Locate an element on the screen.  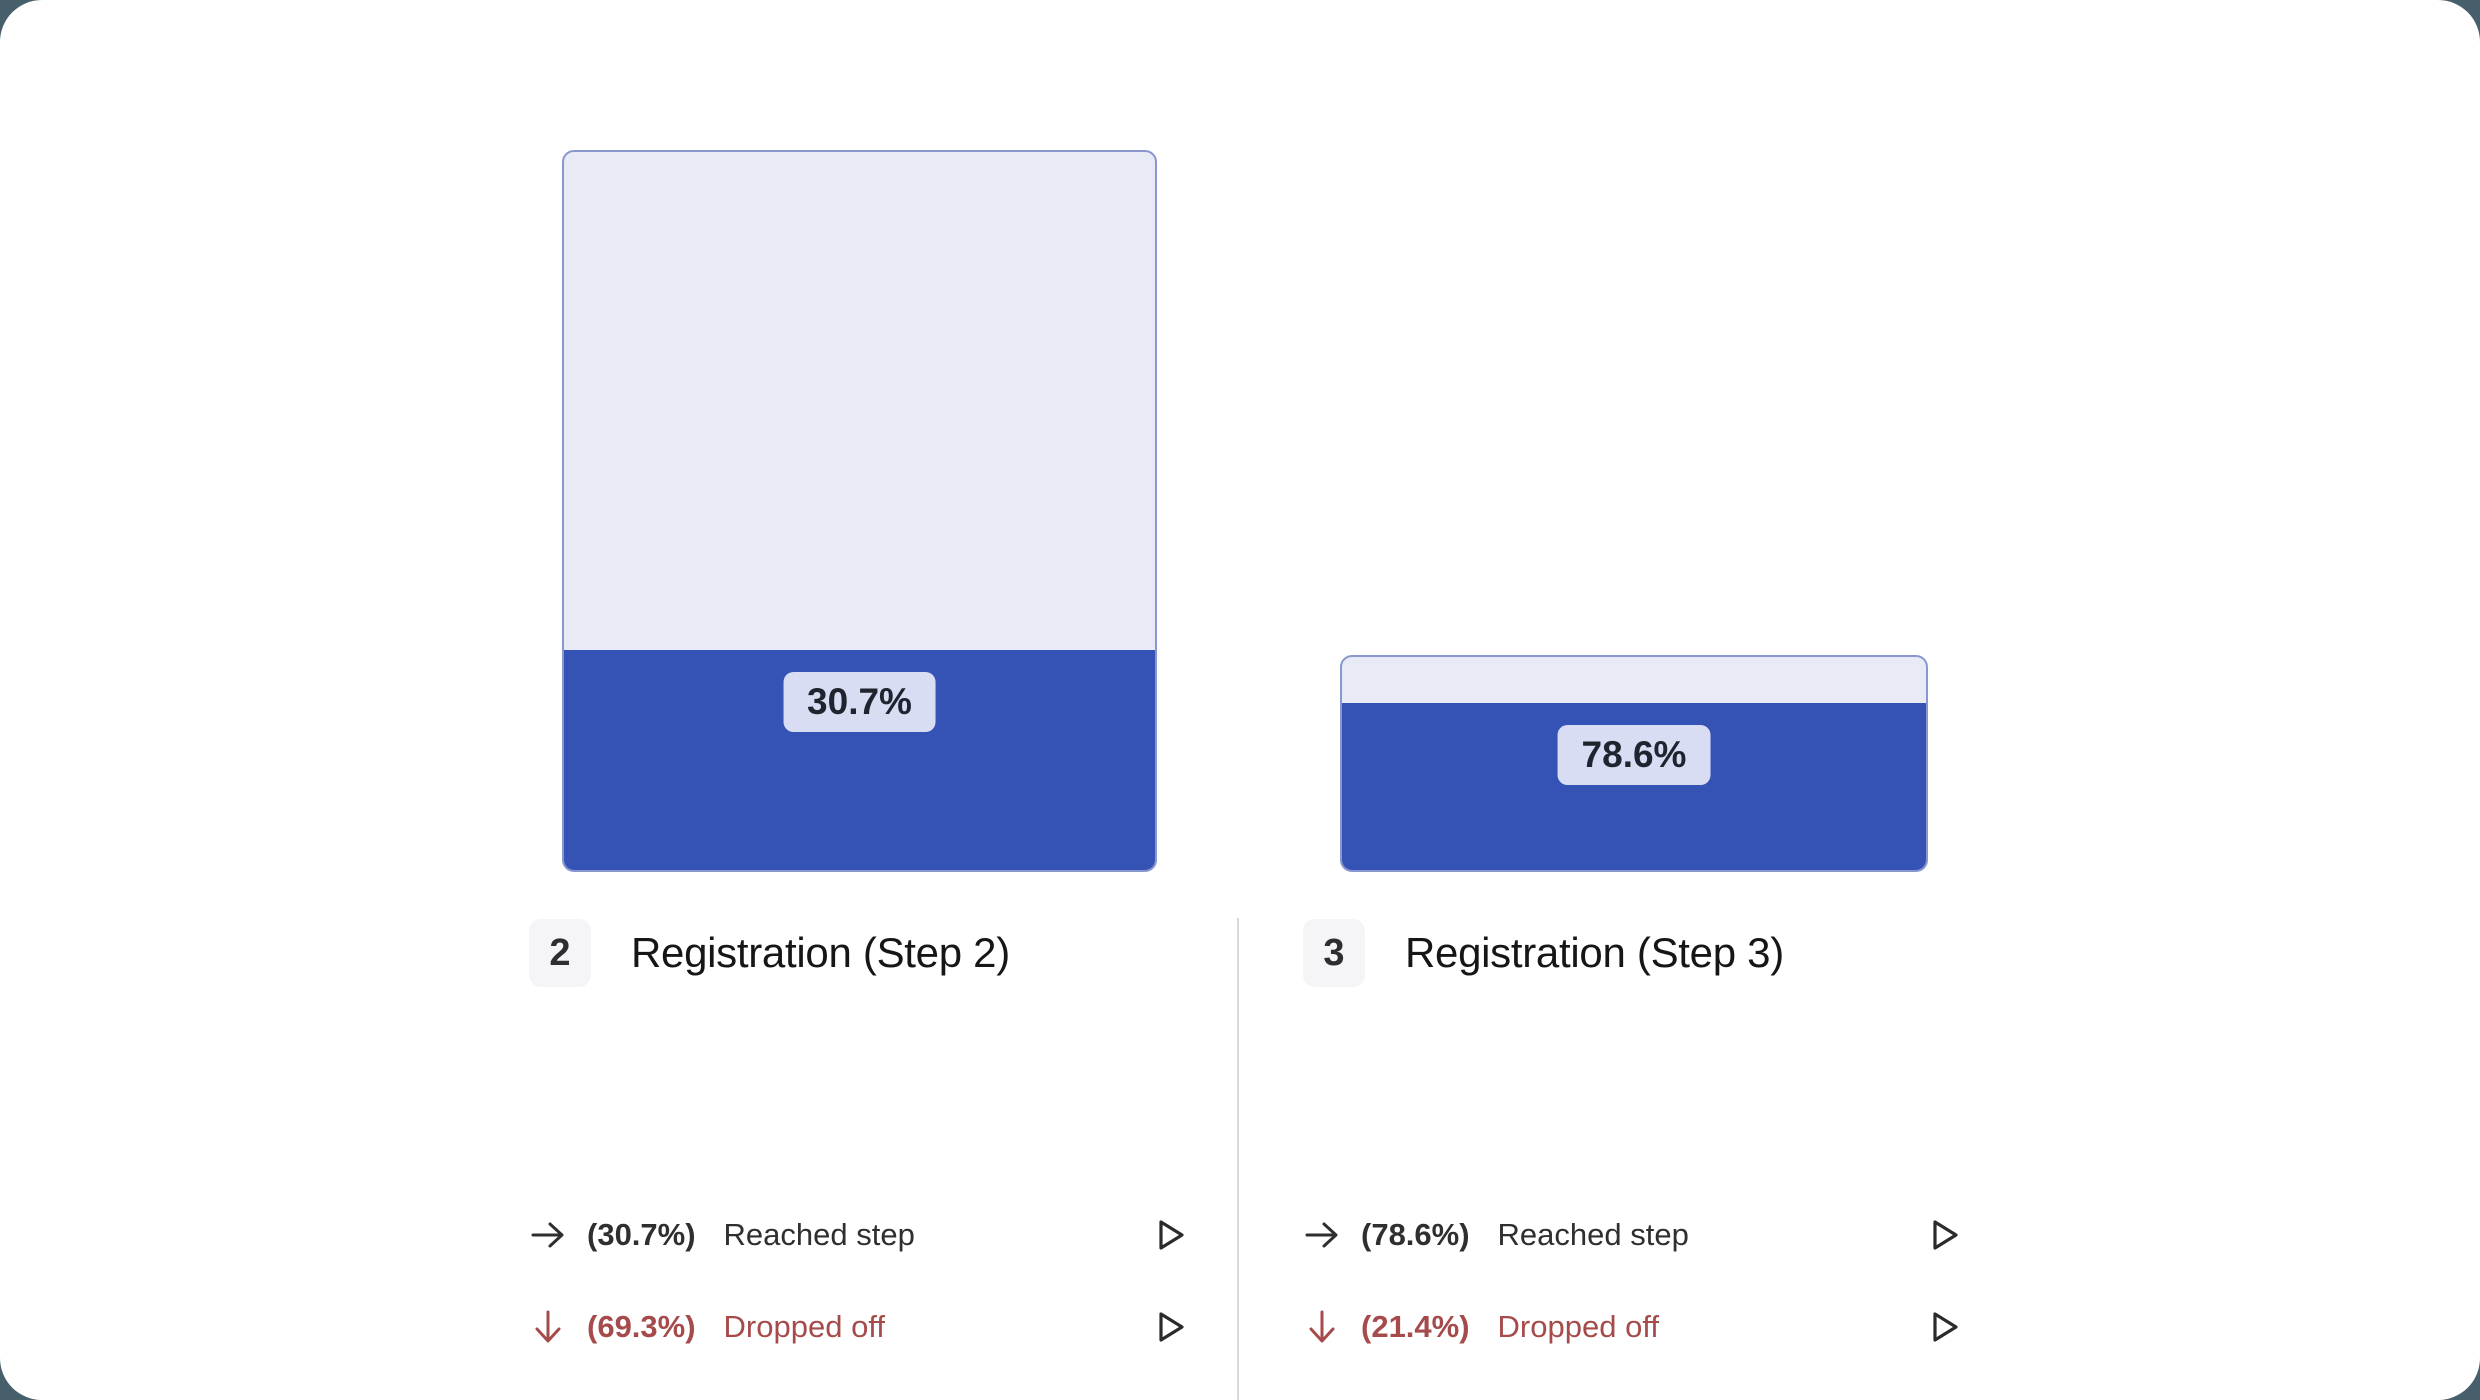
step-3-header: 3 Registration (Step 3) is located at coordinates (1543, 953).